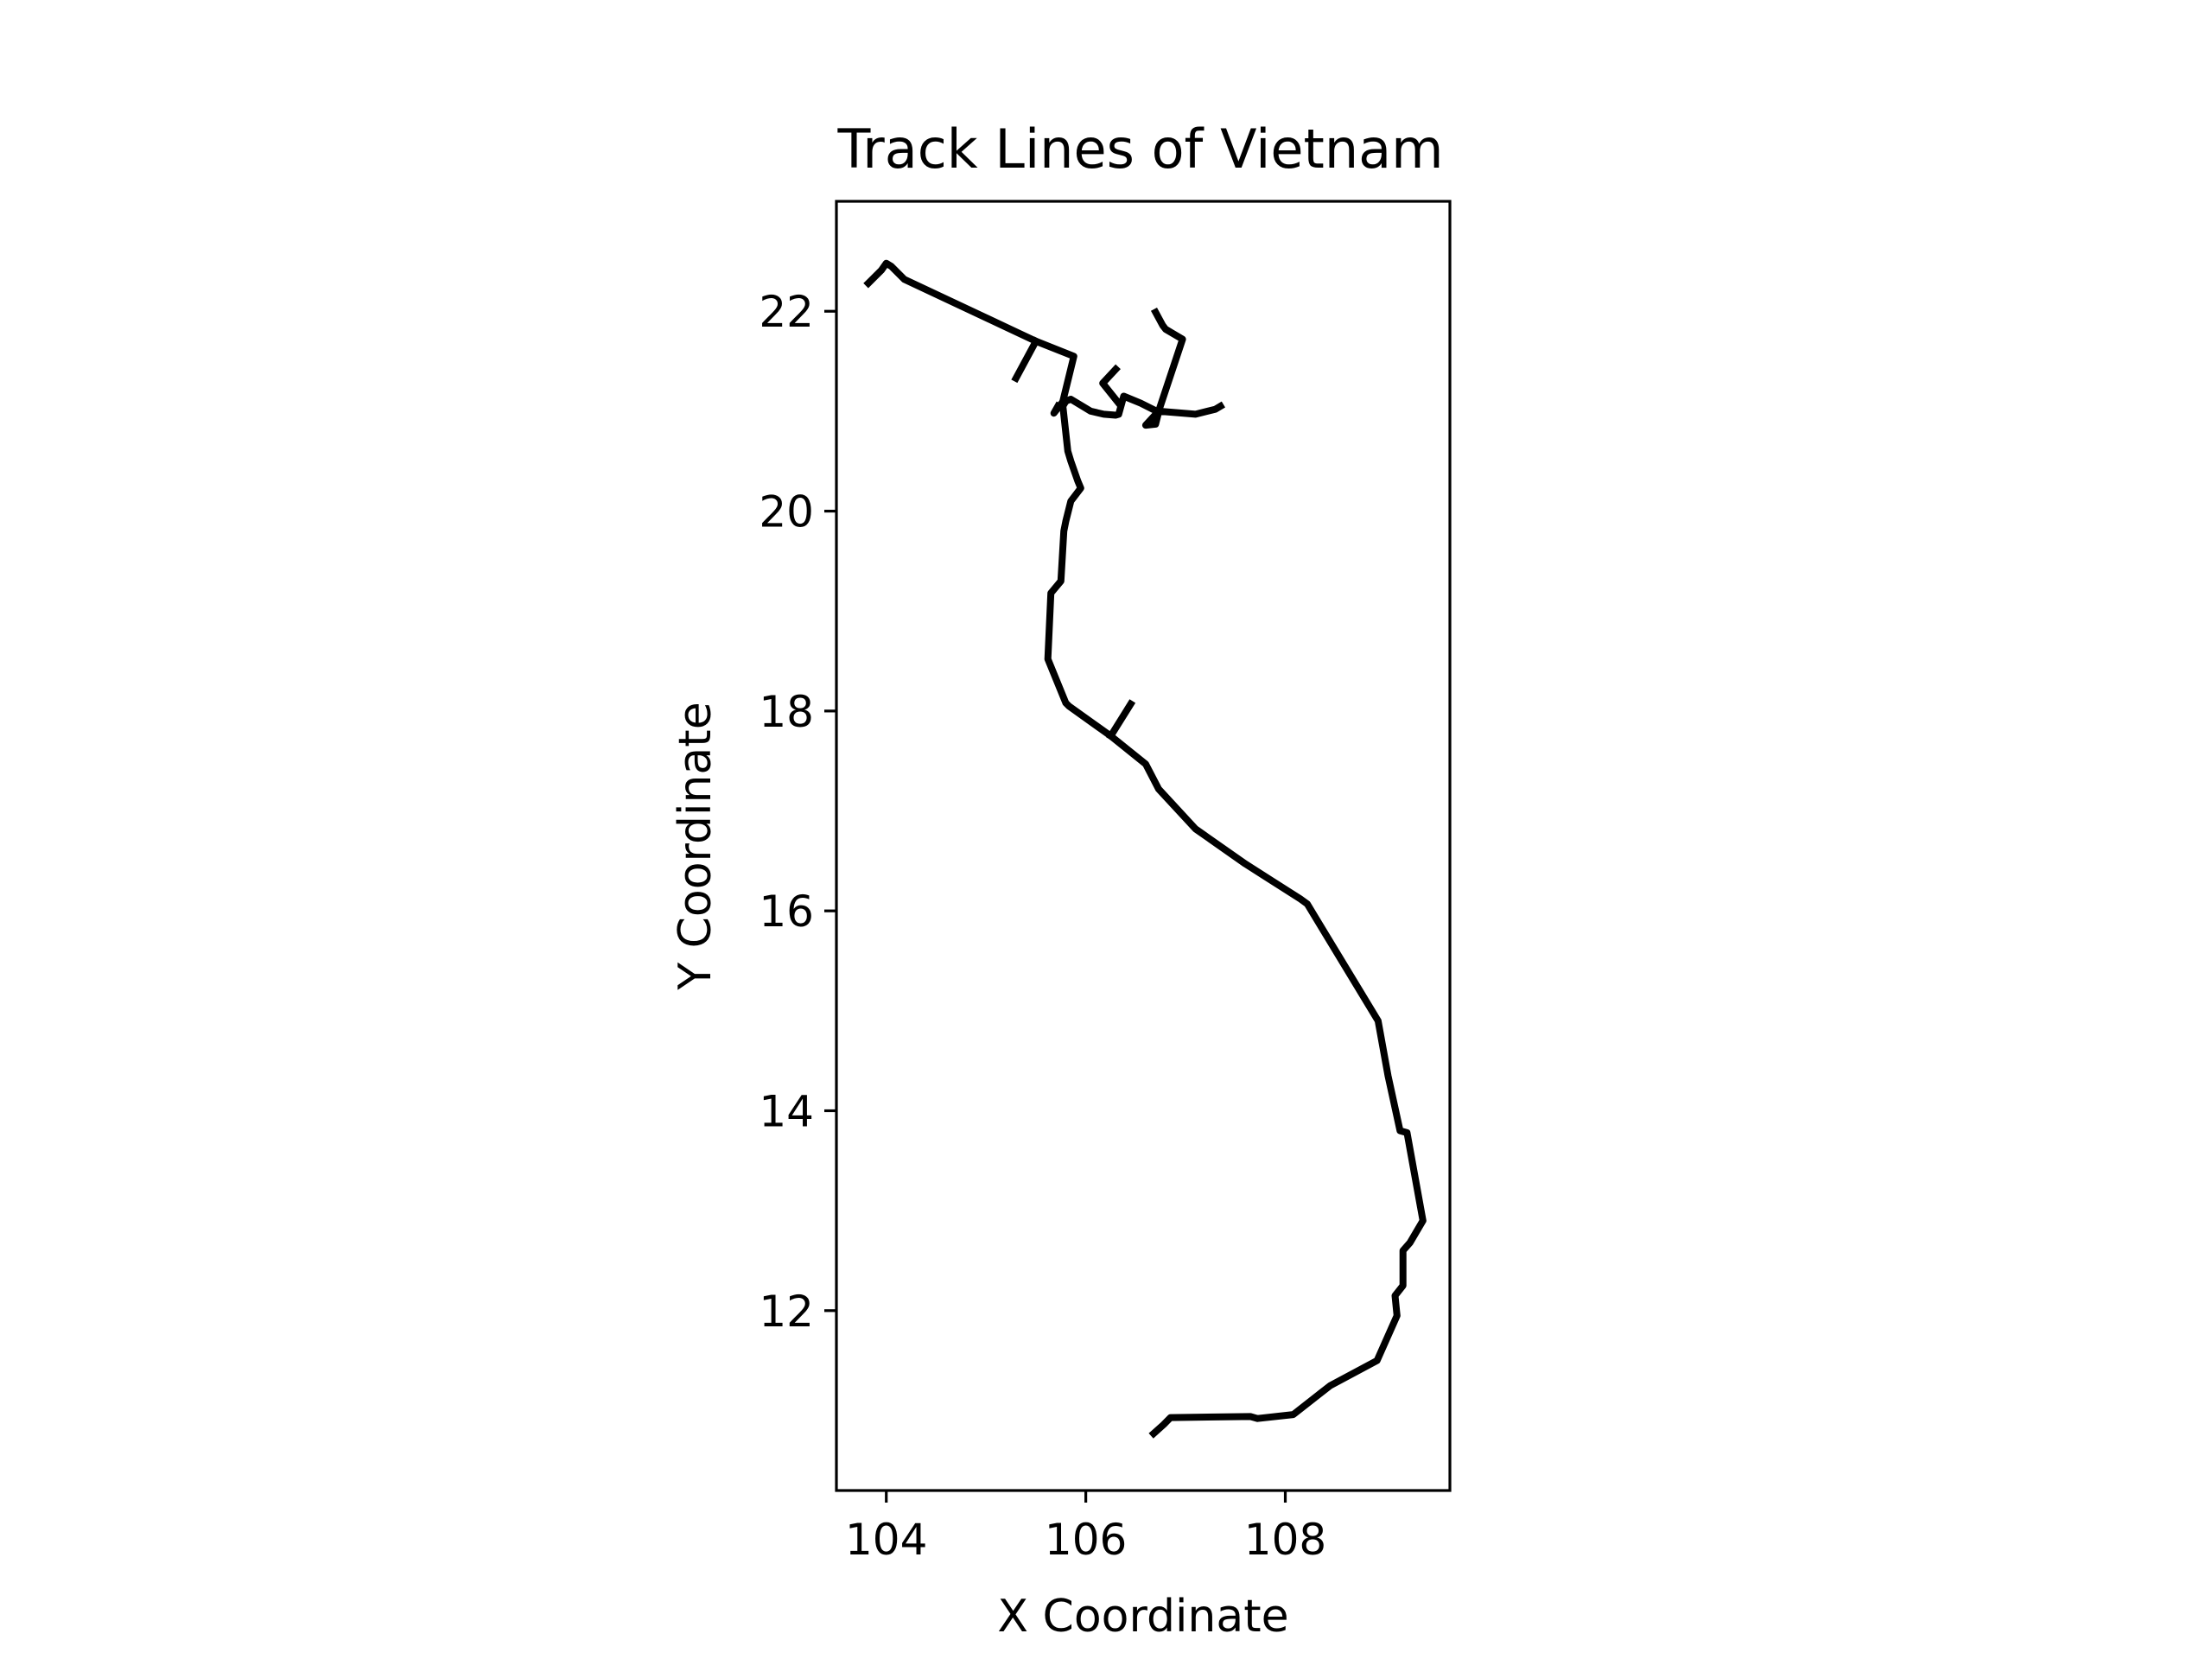  I want to click on y-tick-label: 18, so click(786, 712).